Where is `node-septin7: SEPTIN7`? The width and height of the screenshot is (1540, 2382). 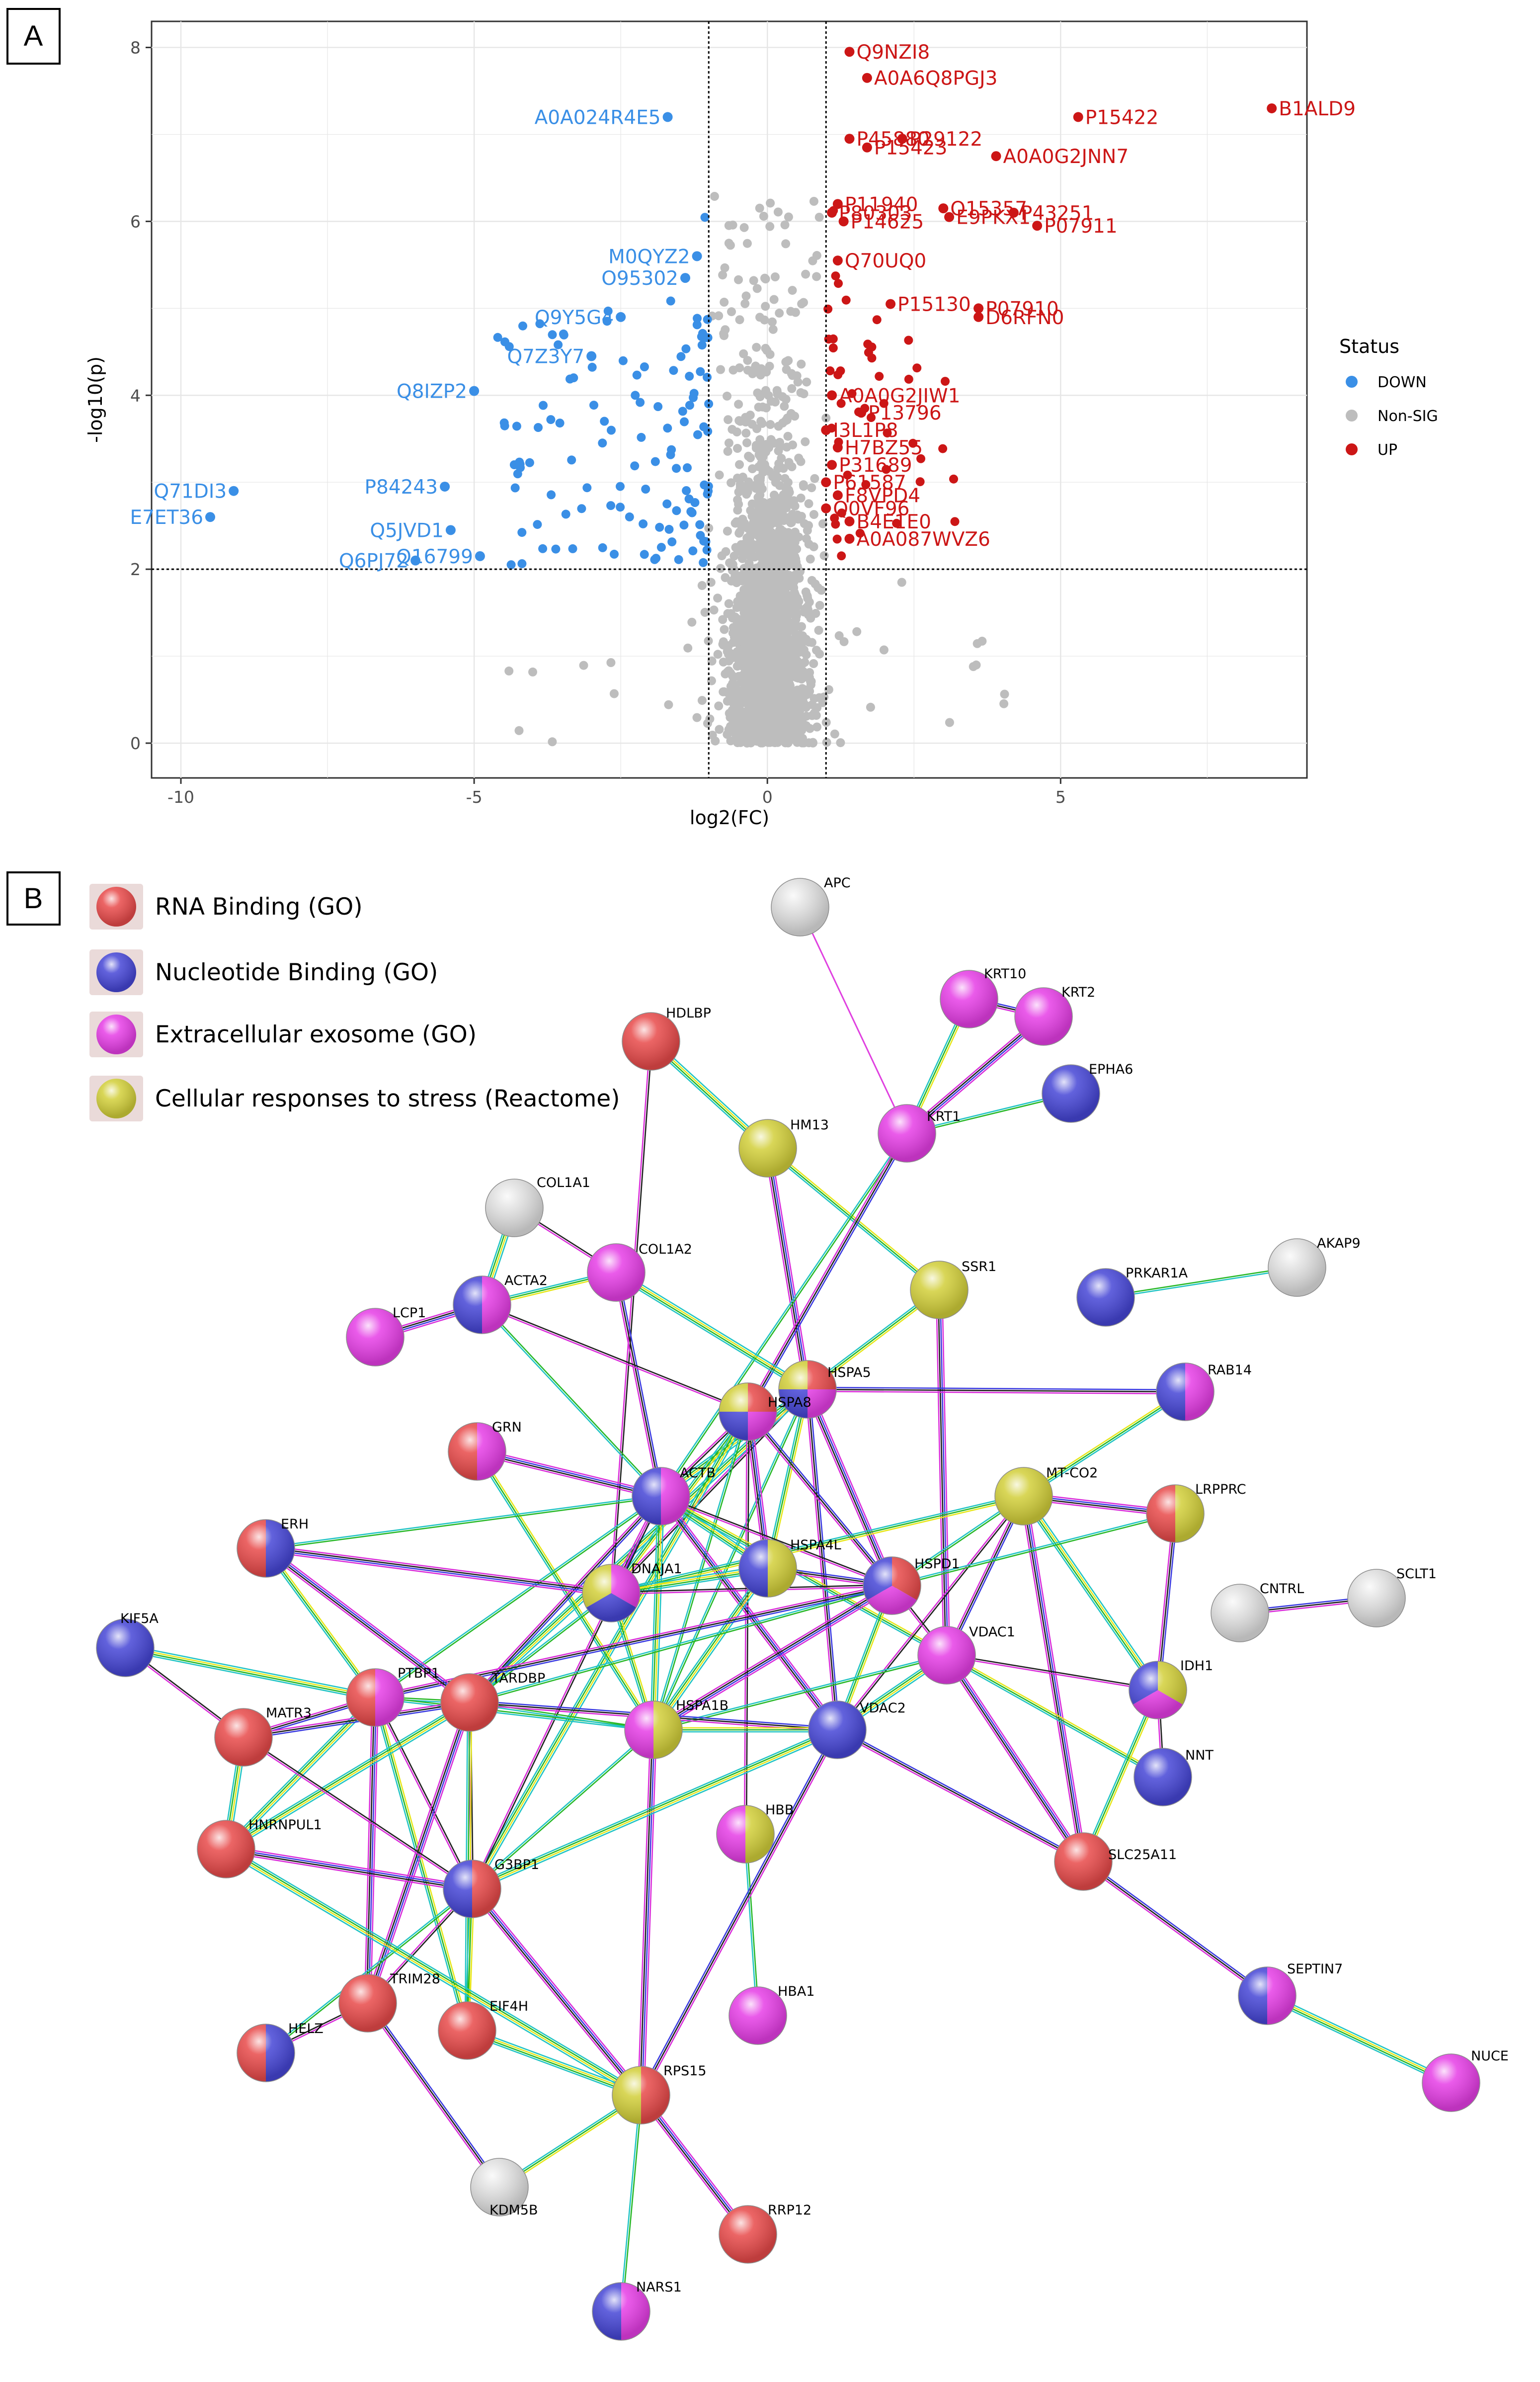 node-septin7: SEPTIN7 is located at coordinates (1291, 1993).